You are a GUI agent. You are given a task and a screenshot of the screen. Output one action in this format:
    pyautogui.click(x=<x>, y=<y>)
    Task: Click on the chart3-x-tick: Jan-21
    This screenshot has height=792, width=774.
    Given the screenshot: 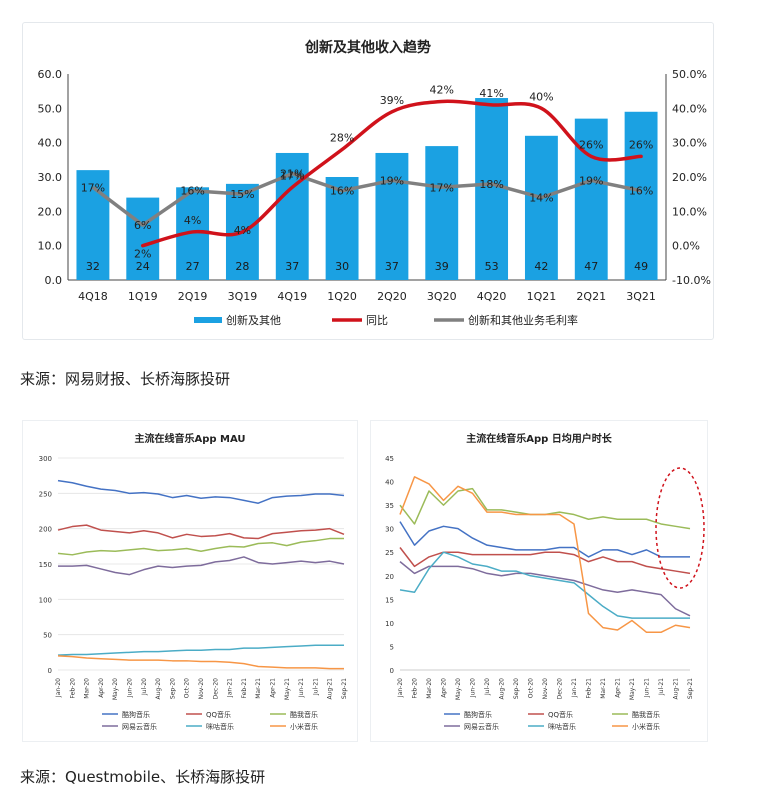 What is the action you would take?
    pyautogui.click(x=574, y=688)
    